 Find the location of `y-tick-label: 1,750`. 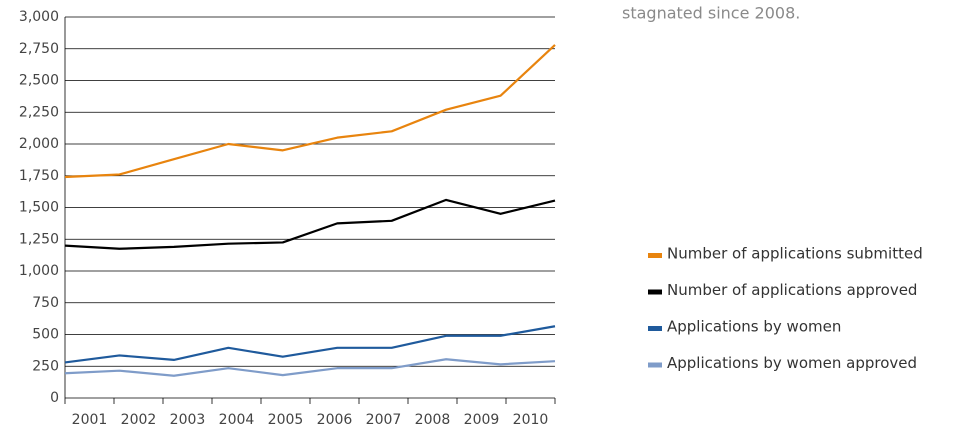

y-tick-label: 1,750 is located at coordinates (39, 176).